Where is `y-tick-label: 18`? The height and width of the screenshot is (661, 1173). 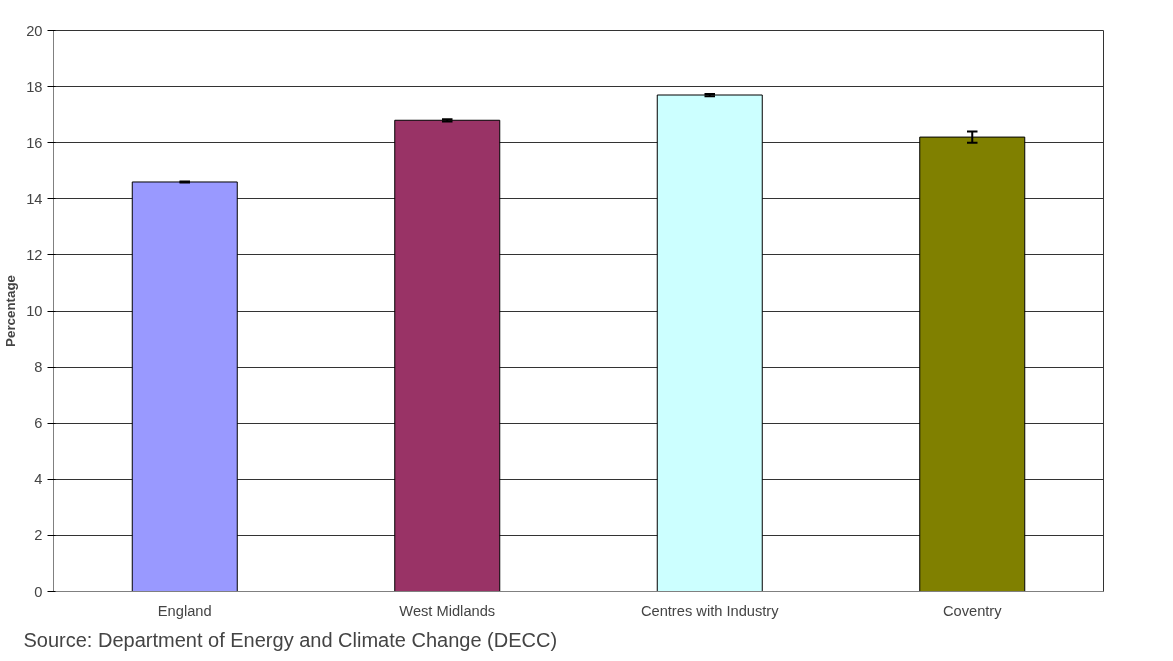 y-tick-label: 18 is located at coordinates (34, 86).